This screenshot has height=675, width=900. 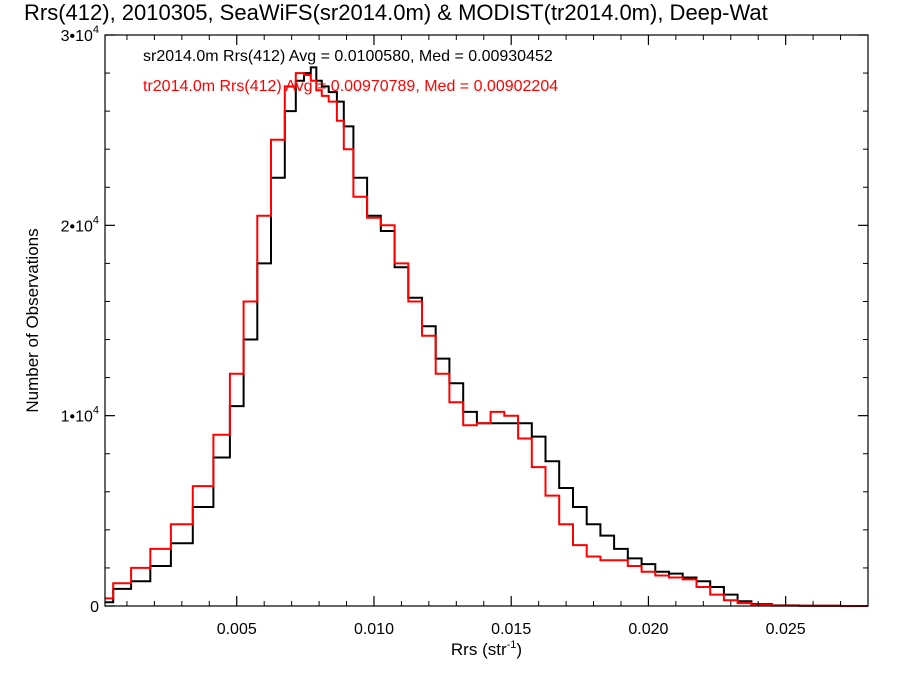 I want to click on x-tick-label-1: 0.010, so click(x=374, y=629).